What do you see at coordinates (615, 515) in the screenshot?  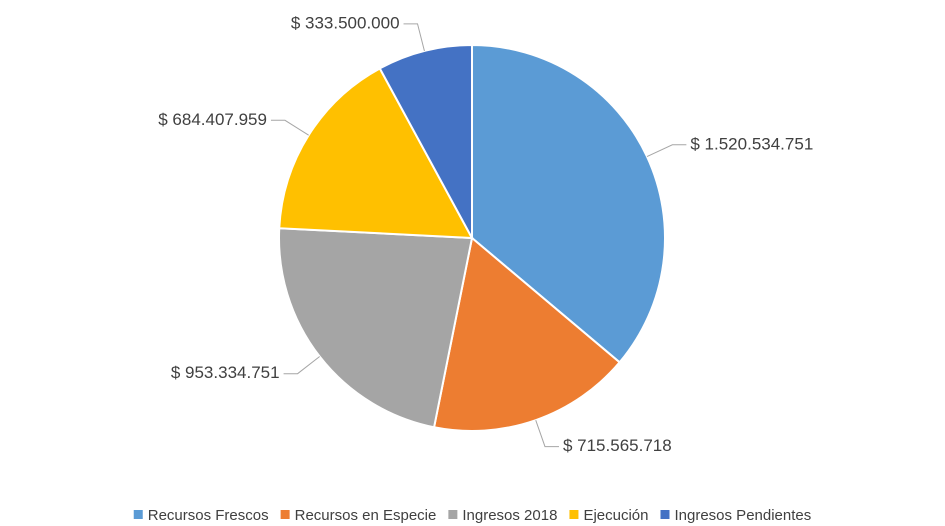 I see `legend-label: Ejecución` at bounding box center [615, 515].